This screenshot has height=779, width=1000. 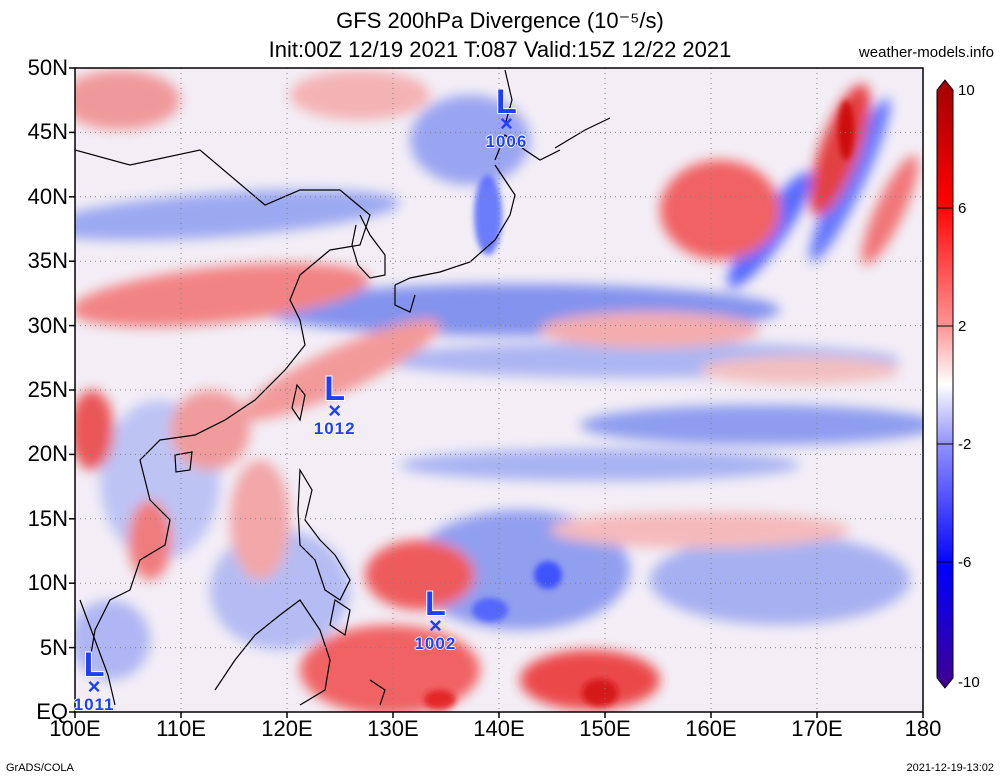 I want to click on colorbar, so click(x=945, y=384).